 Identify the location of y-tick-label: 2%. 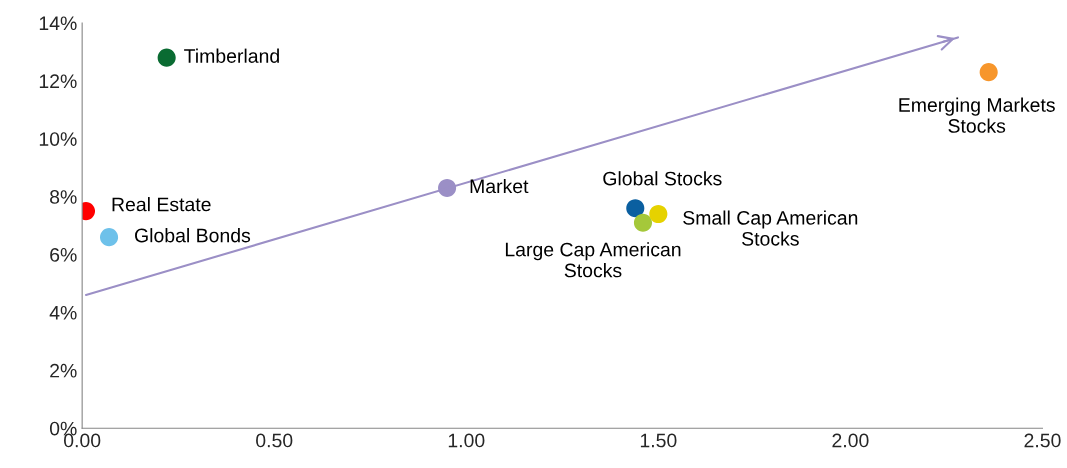
(63, 370).